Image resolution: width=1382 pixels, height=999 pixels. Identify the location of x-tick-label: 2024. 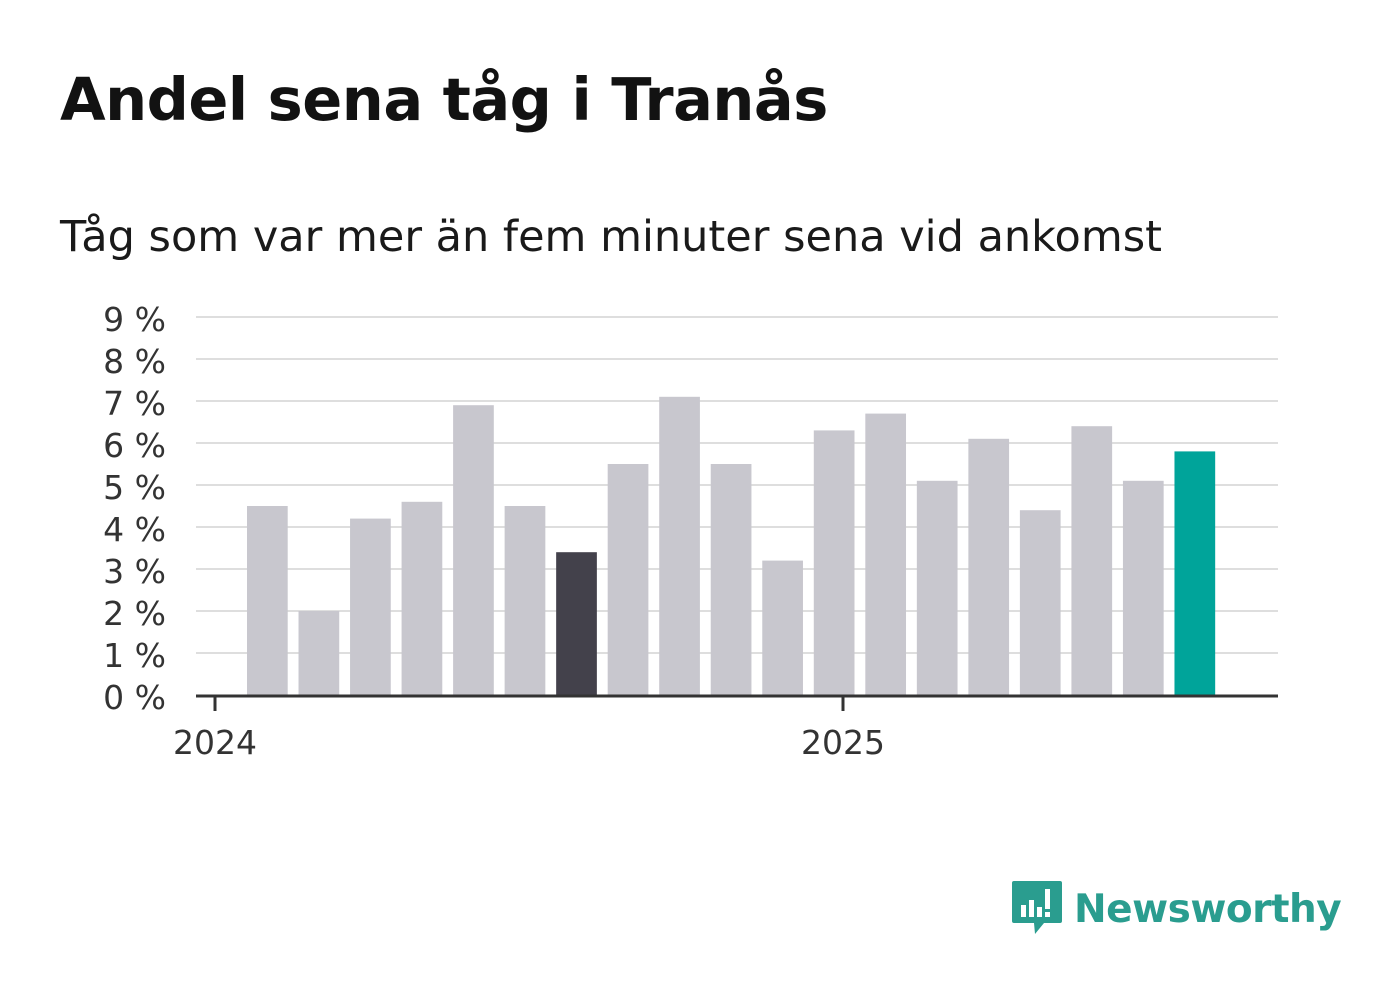
(215, 742).